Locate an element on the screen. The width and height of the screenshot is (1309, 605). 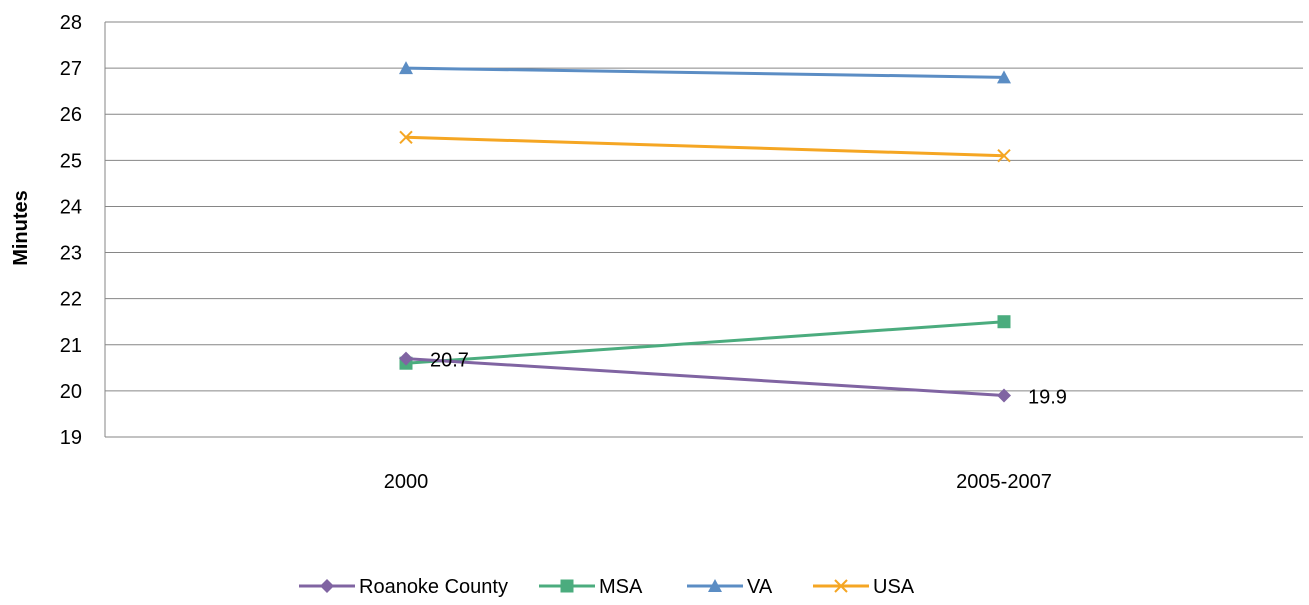
series-line-msa is located at coordinates (705, 342).